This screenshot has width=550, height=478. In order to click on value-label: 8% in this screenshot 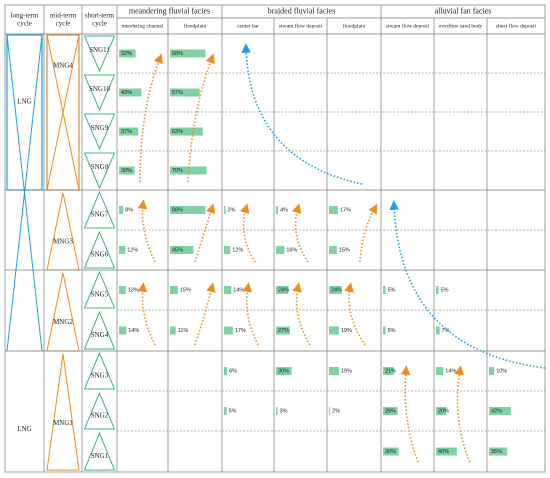, I will do `click(129, 210)`.